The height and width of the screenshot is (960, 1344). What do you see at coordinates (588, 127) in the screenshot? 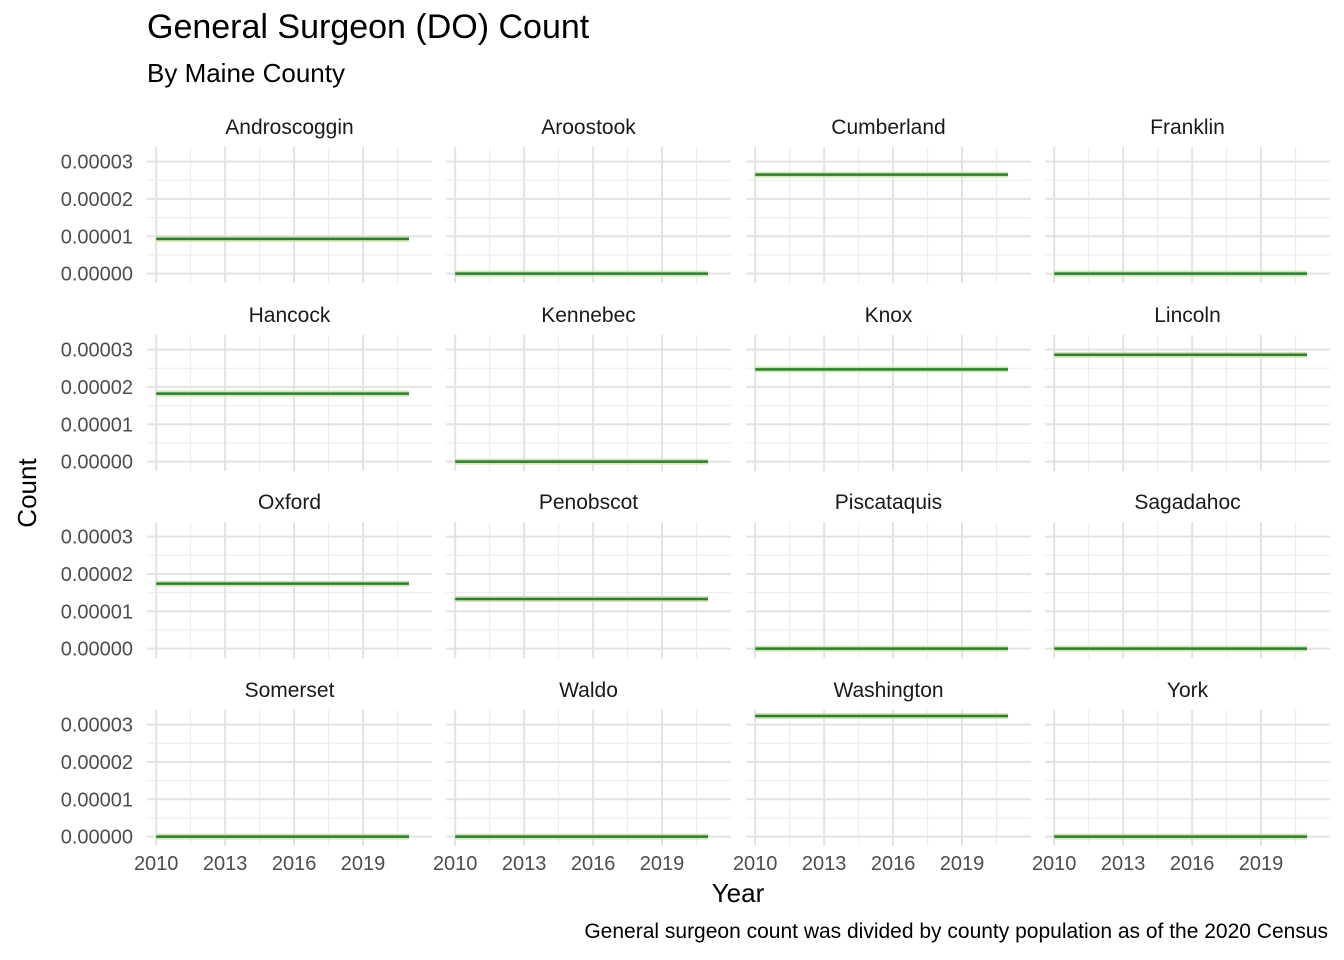
I see `facet-label: Aroostook` at bounding box center [588, 127].